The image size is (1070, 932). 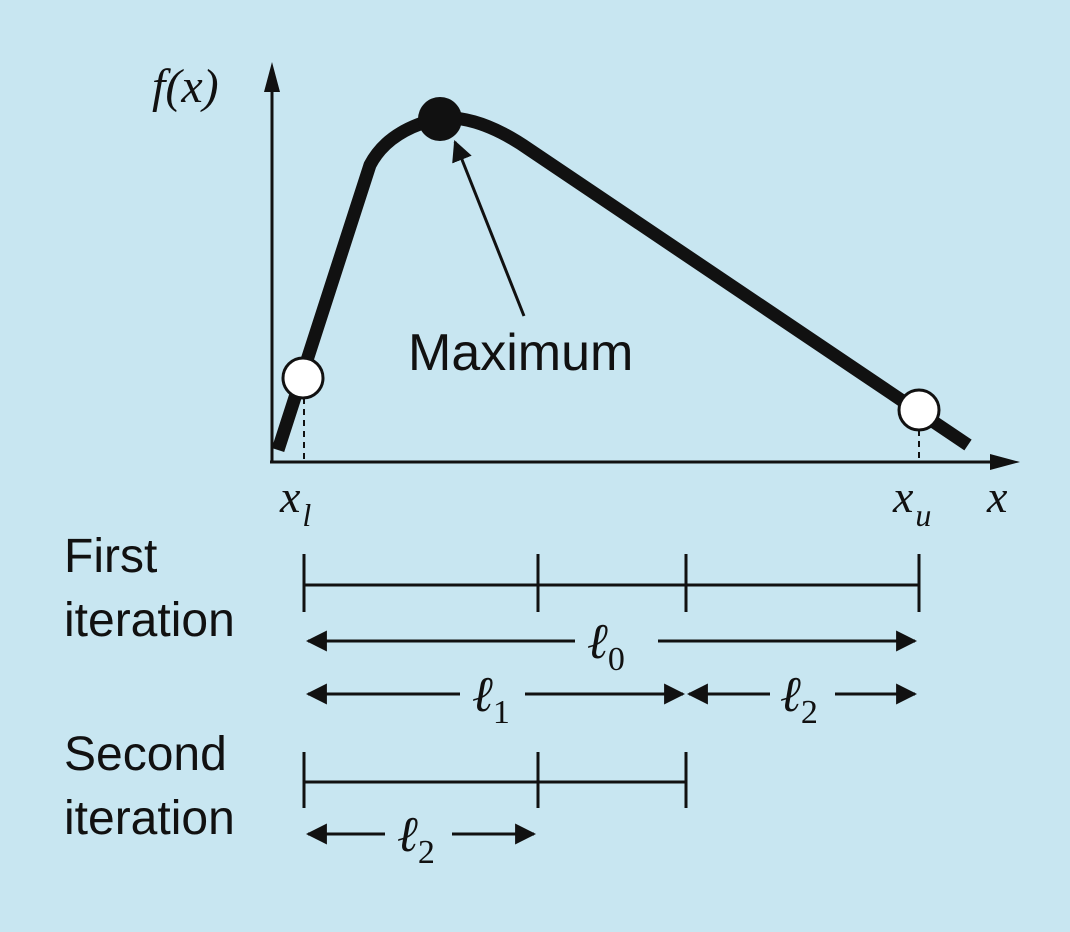 What do you see at coordinates (911, 502) in the screenshot?
I see `upper-bound-label: xu` at bounding box center [911, 502].